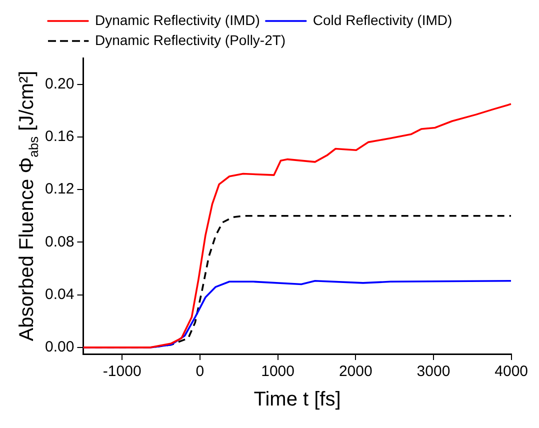 The height and width of the screenshot is (428, 539). What do you see at coordinates (297, 399) in the screenshot?
I see `x-axis-title: Time t [fs]` at bounding box center [297, 399].